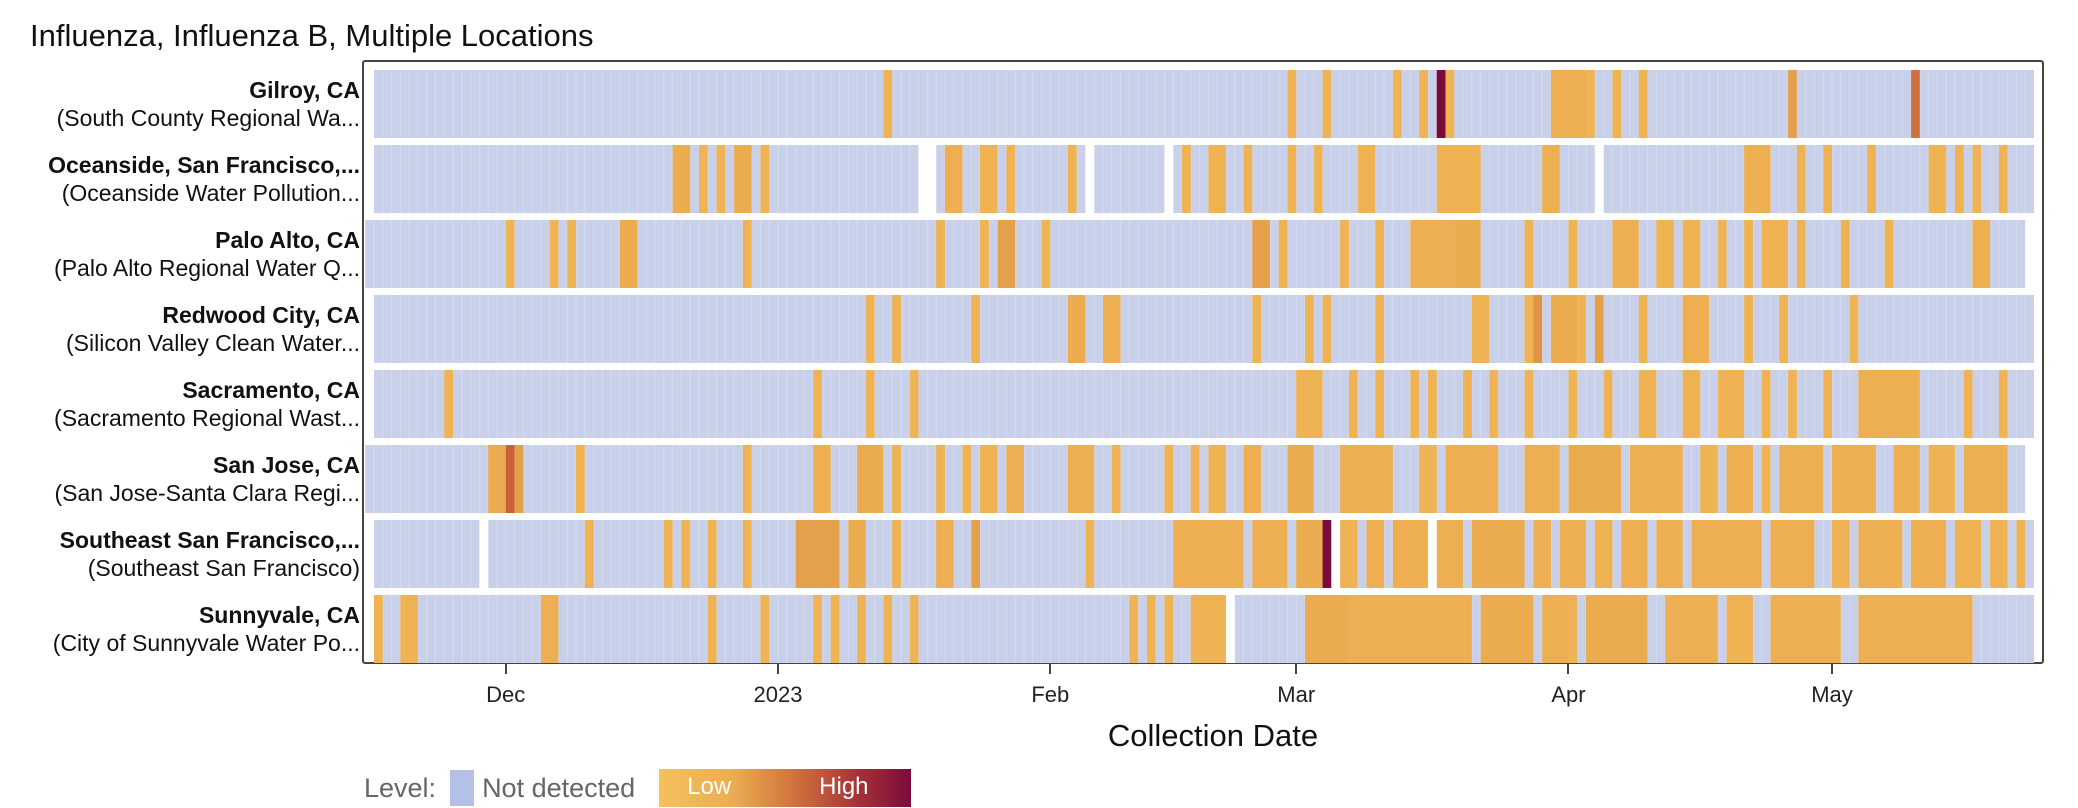  I want to click on x-tick-label: Mar, so click(1296, 694).